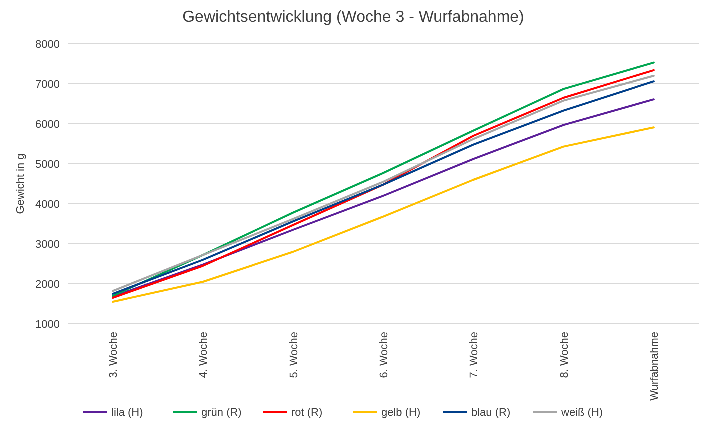  Describe the element at coordinates (384, 355) in the screenshot. I see `x-tick-label: 6. Woche` at that location.